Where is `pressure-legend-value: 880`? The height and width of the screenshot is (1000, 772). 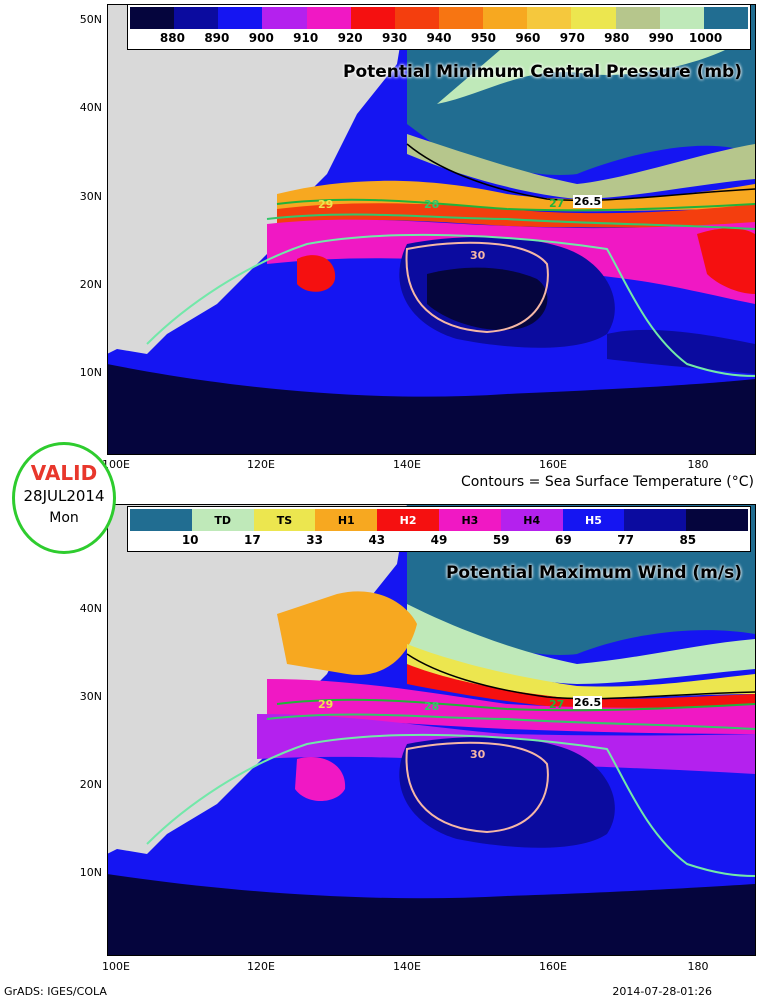 pressure-legend-value: 880 is located at coordinates (172, 38).